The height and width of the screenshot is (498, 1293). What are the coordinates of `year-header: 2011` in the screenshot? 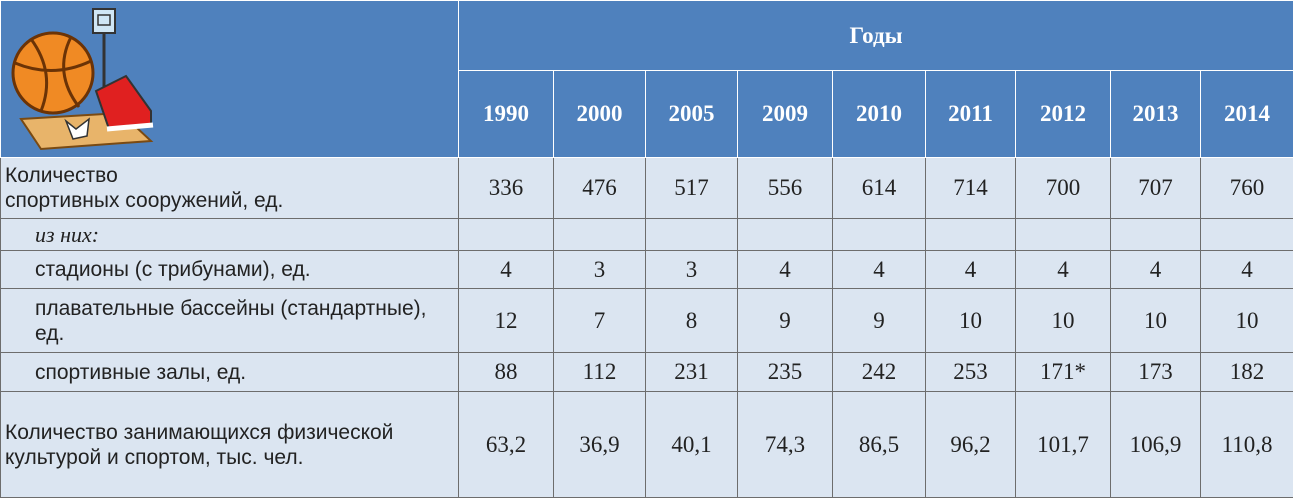 It's located at (971, 114).